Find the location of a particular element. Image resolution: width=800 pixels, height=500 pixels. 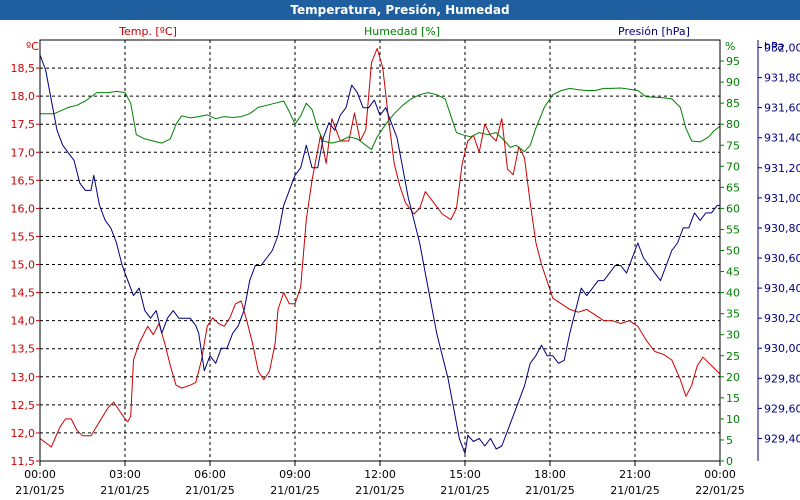

pres-tick-label: 929,80 is located at coordinates (782, 378).